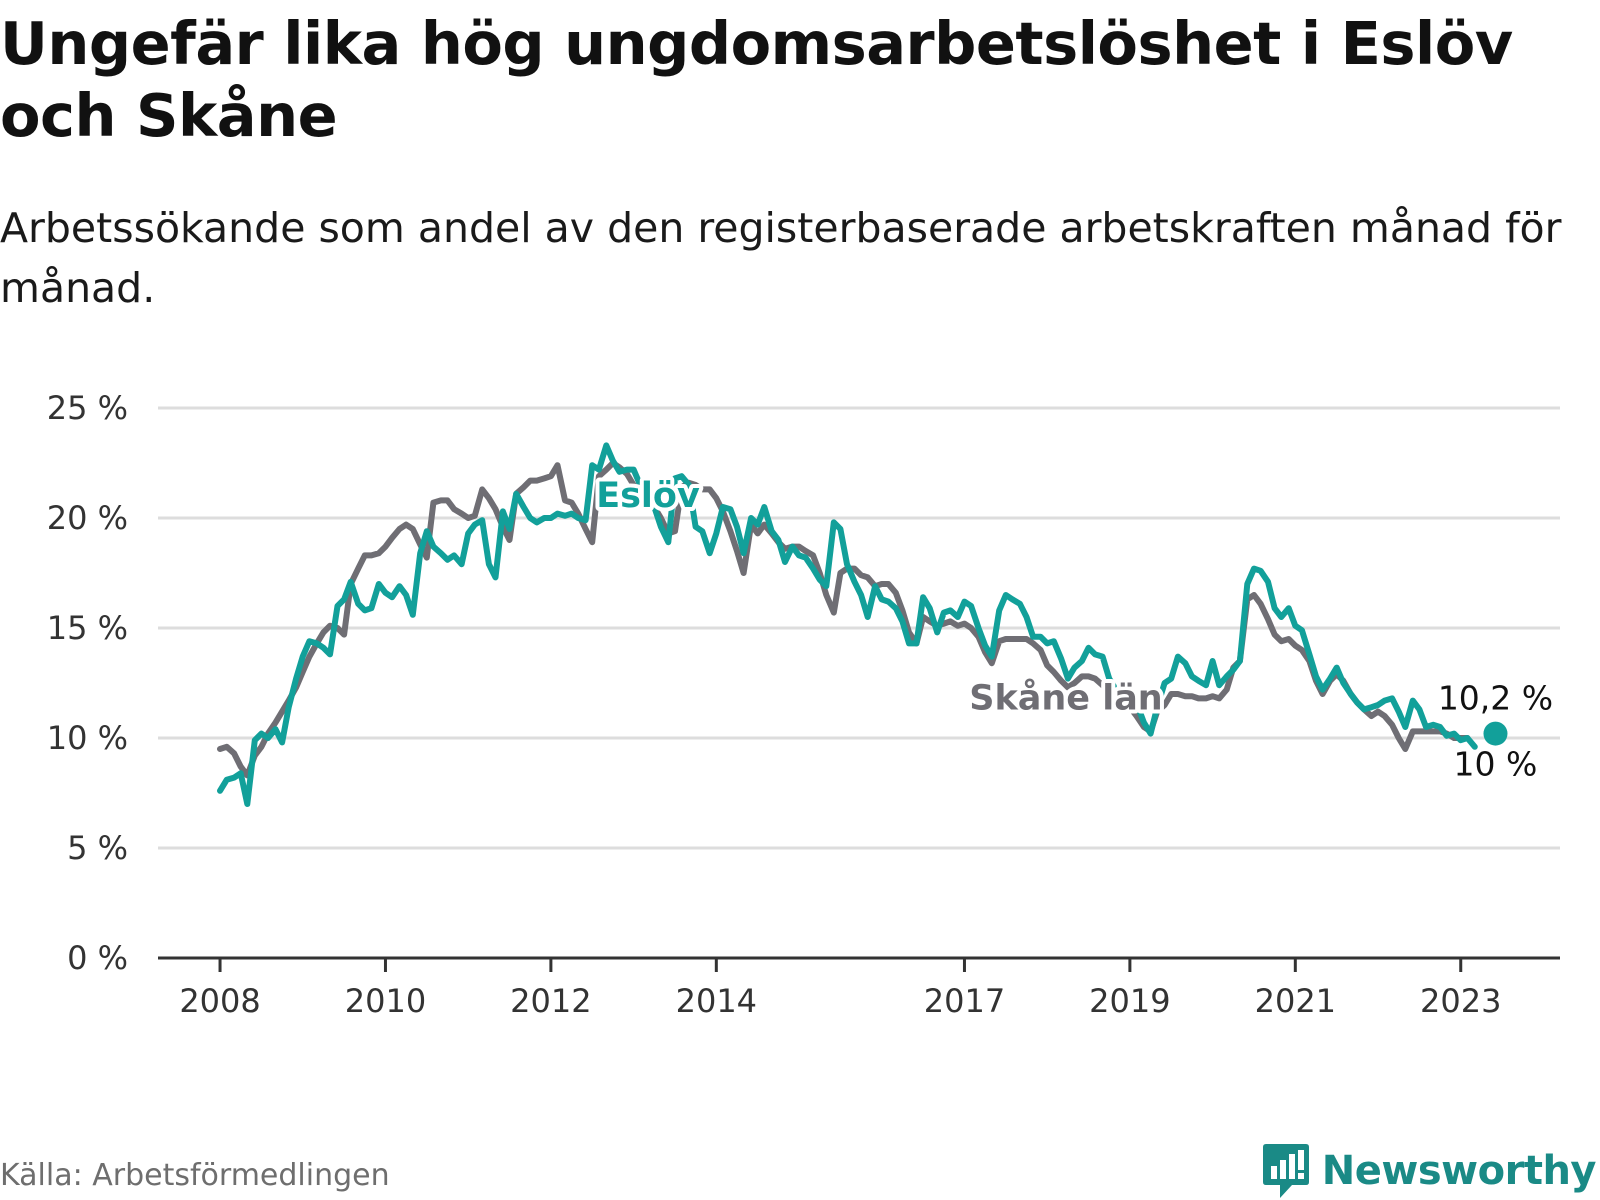 The width and height of the screenshot is (1600, 1200). Describe the element at coordinates (87, 738) in the screenshot. I see `y-tick-label: 10 %` at that location.